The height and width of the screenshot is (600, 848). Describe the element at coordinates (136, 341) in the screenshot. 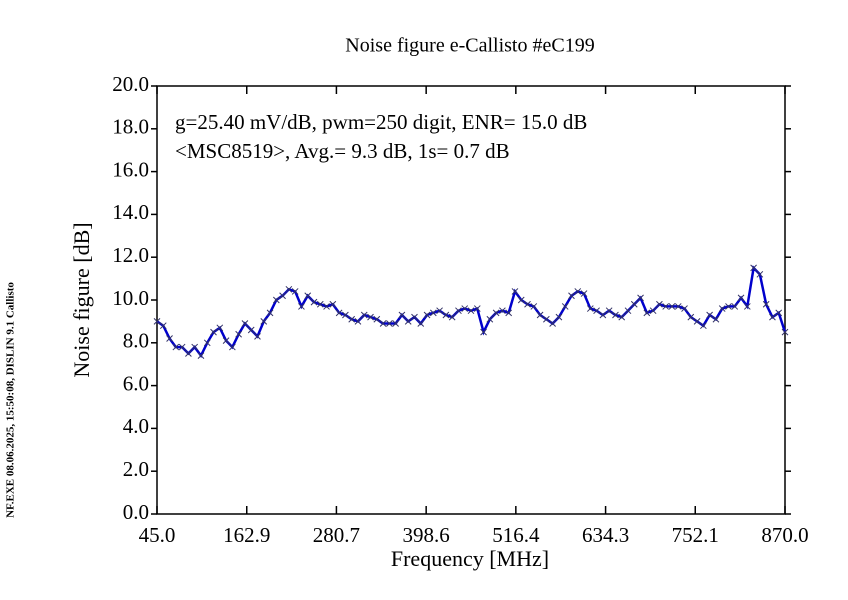

I see `y-tick-label: 8.0` at that location.